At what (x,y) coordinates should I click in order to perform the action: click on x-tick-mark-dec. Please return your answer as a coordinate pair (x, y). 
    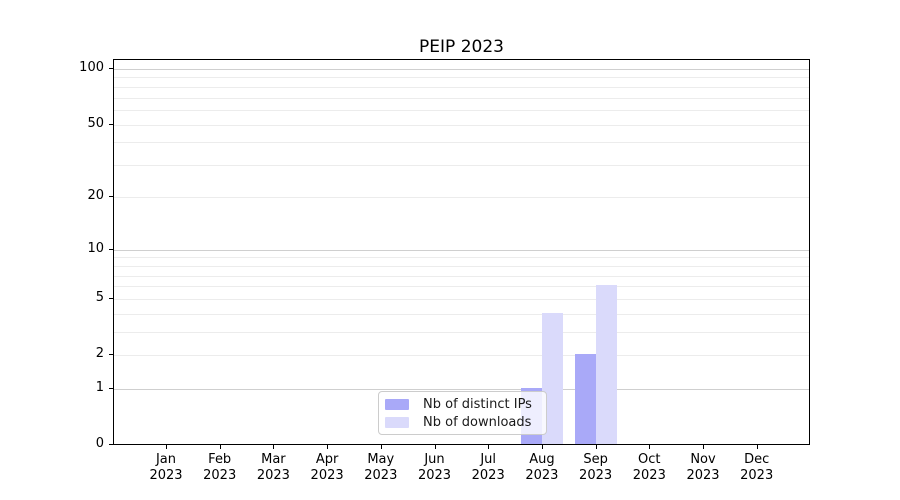
    Looking at the image, I should click on (757, 447).